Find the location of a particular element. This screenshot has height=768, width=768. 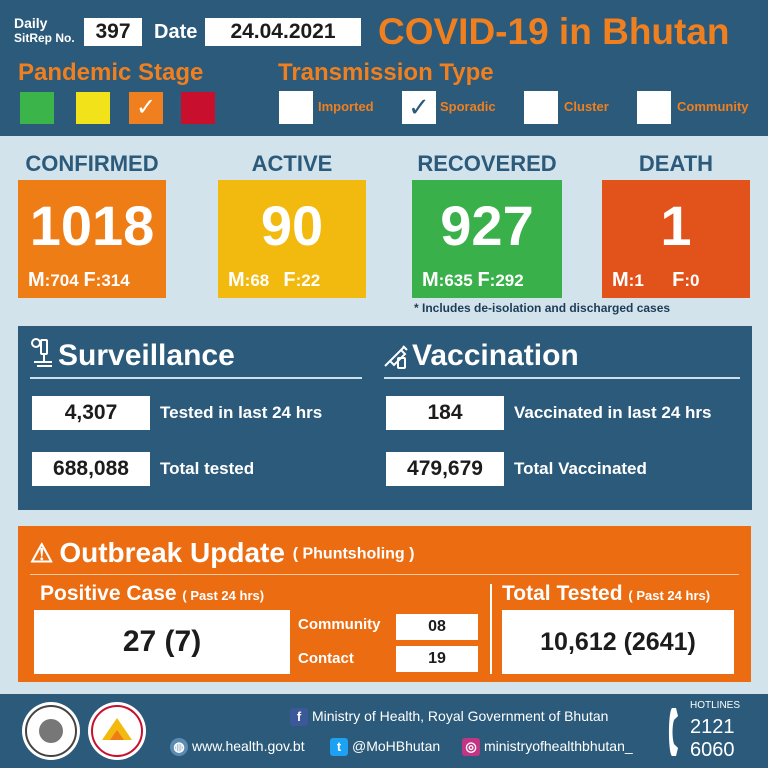

active-value: 90 is located at coordinates (292, 225).